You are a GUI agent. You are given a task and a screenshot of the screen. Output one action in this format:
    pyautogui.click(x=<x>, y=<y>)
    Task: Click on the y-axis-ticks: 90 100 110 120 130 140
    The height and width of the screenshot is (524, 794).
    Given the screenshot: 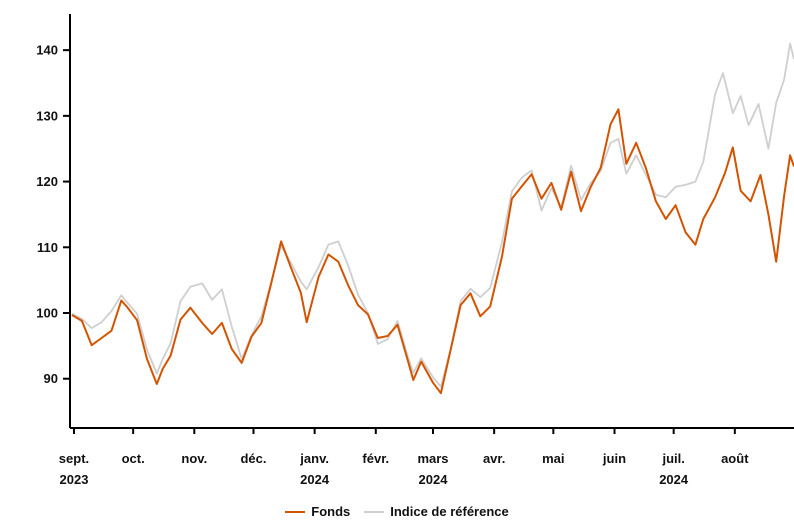 What is the action you would take?
    pyautogui.click(x=53, y=214)
    